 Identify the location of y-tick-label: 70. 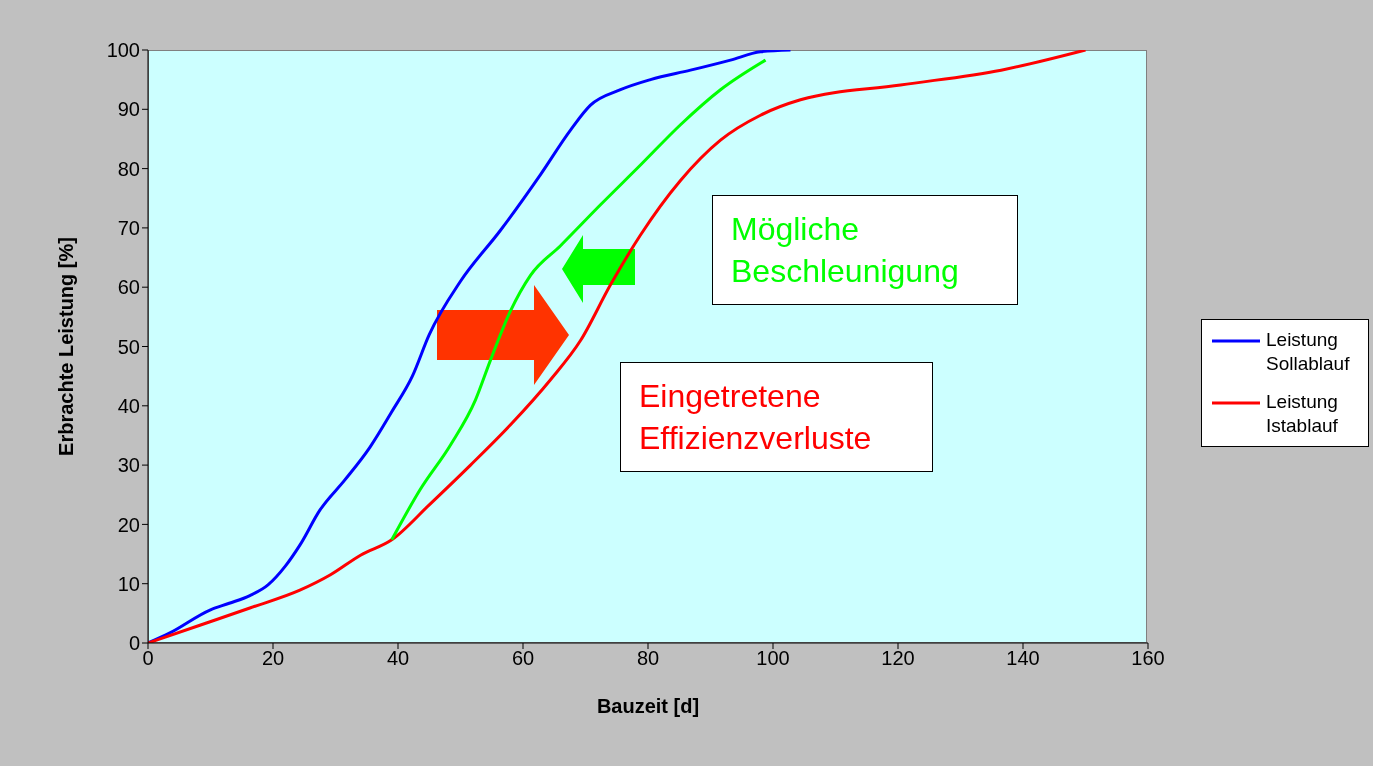
(128, 228).